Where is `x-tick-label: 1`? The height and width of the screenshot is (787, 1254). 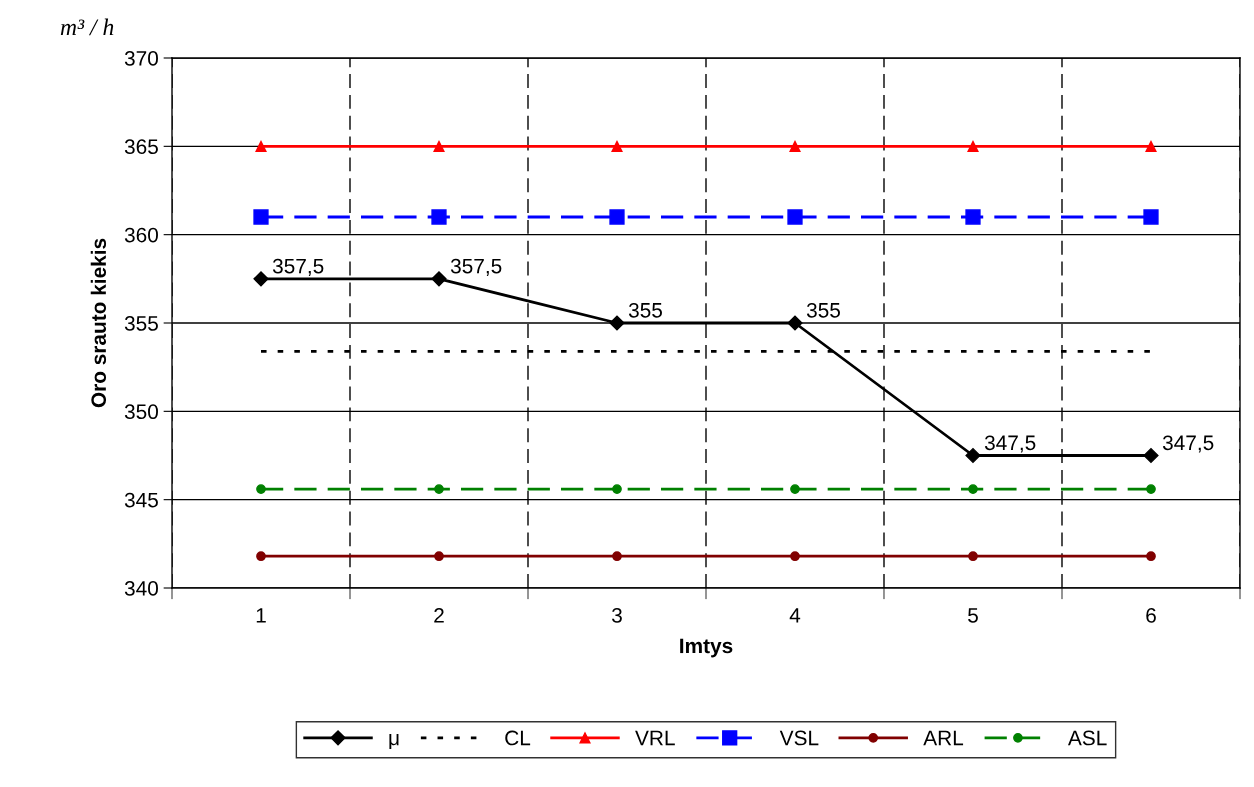
x-tick-label: 1 is located at coordinates (261, 615).